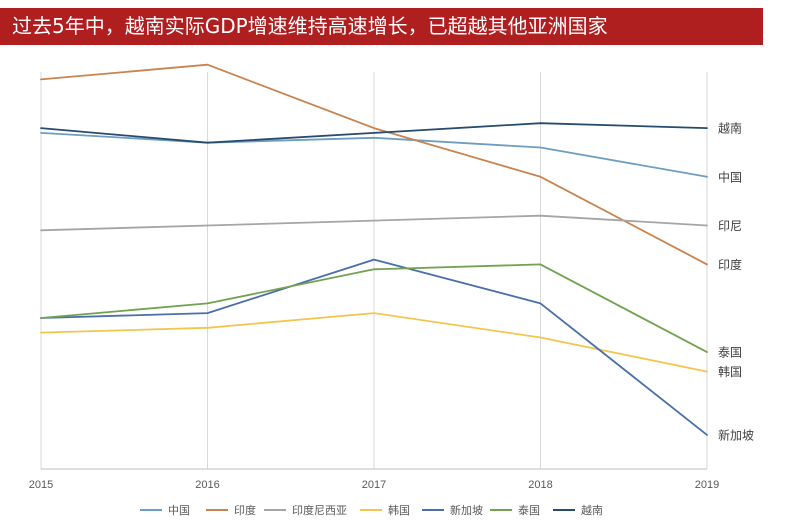  Describe the element at coordinates (730, 226) in the screenshot. I see `series-end-label-2: 印尼` at that location.